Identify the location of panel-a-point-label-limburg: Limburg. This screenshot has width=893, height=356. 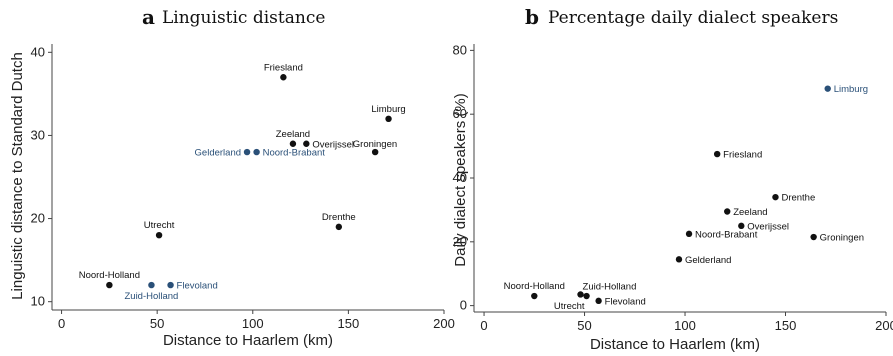
(388, 109).